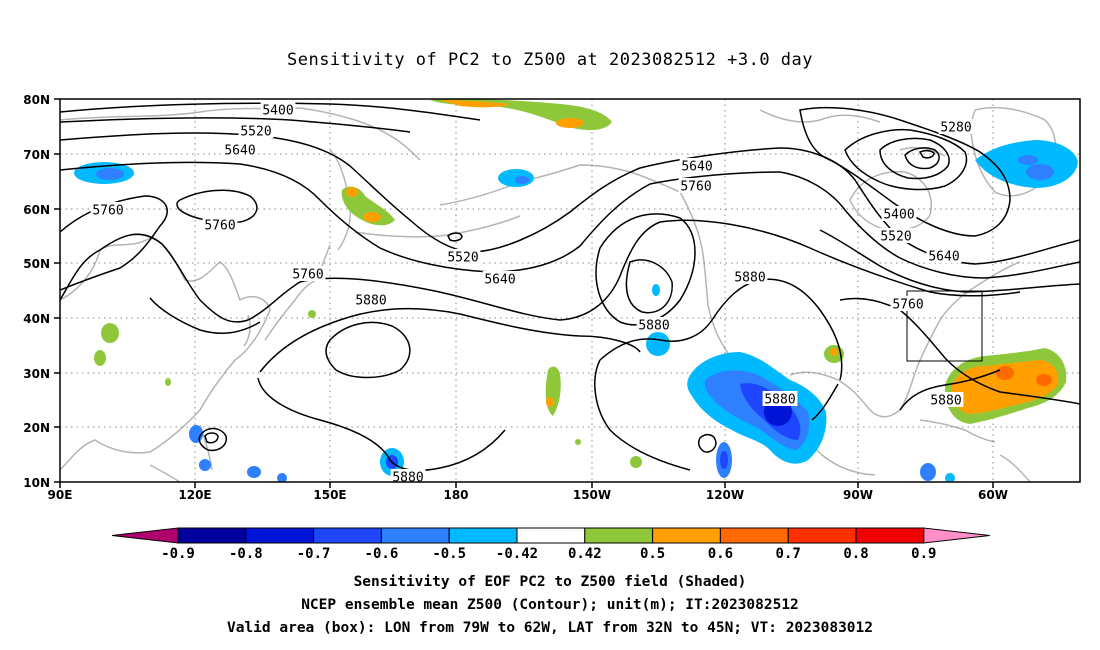 The width and height of the screenshot is (1100, 650). What do you see at coordinates (720, 554) in the screenshot?
I see `colorbar-label: 0.6` at bounding box center [720, 554].